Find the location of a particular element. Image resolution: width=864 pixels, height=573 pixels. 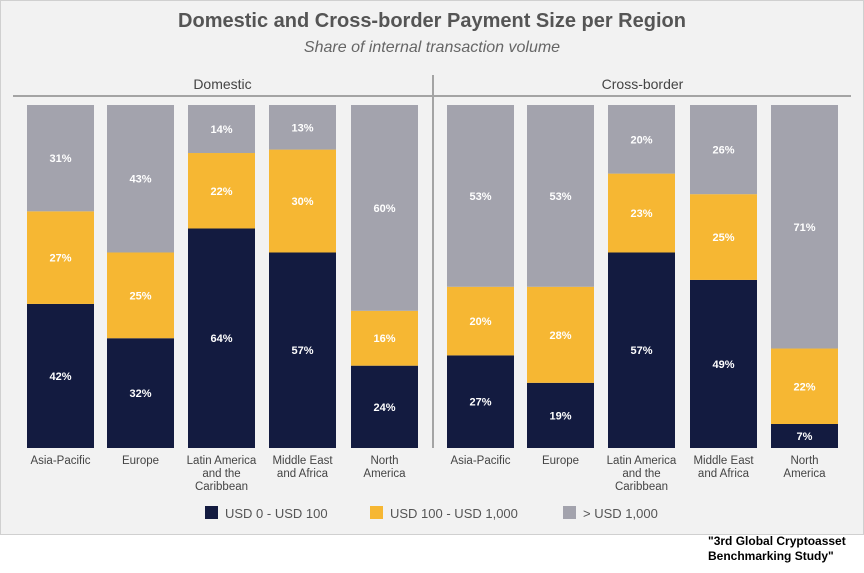

data-label: 19% is located at coordinates (560, 416).